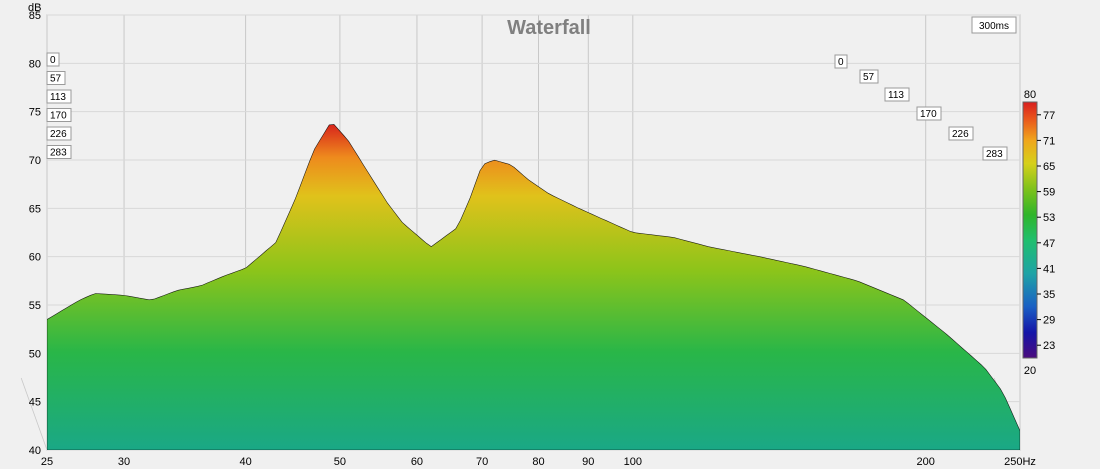 This screenshot has width=1100, height=469. Describe the element at coordinates (35, 161) in the screenshot. I see `y-tick-label: 70` at that location.